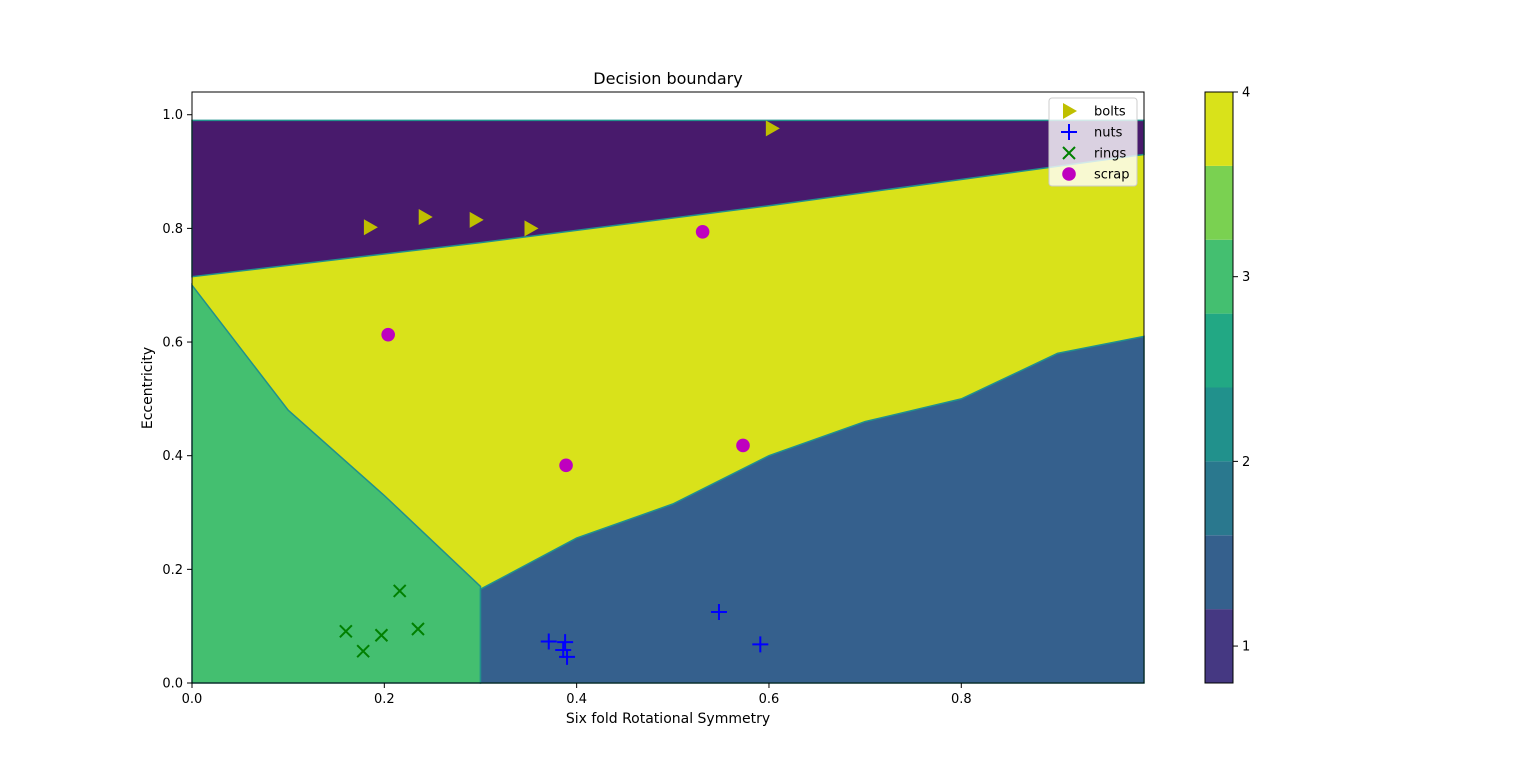  What do you see at coordinates (668, 719) in the screenshot?
I see `x-axis-label: Six fold Rotational Symmetry` at bounding box center [668, 719].